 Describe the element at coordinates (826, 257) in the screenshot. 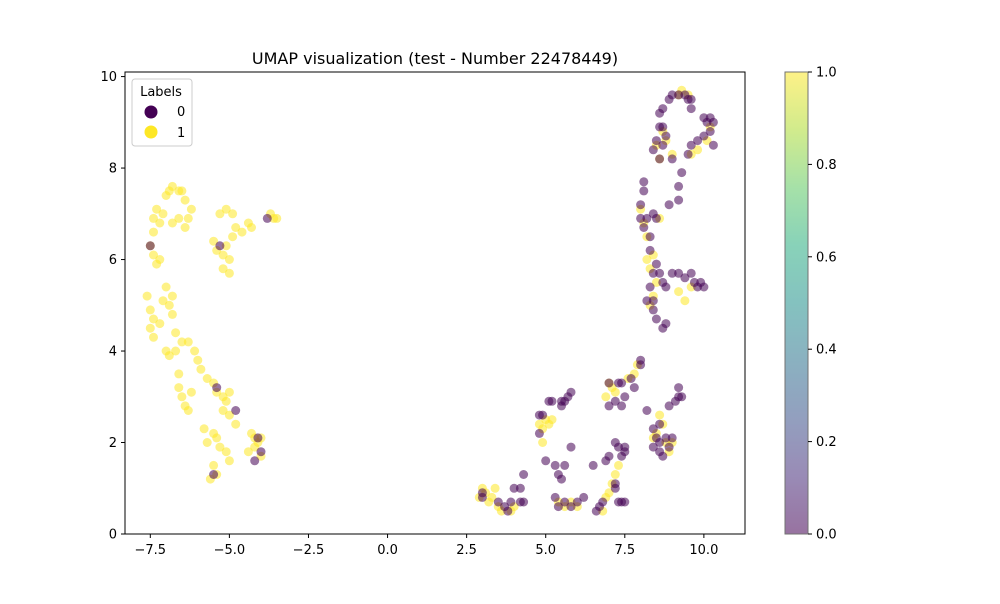

I see `colorbar-tick-label: 0.6` at that location.